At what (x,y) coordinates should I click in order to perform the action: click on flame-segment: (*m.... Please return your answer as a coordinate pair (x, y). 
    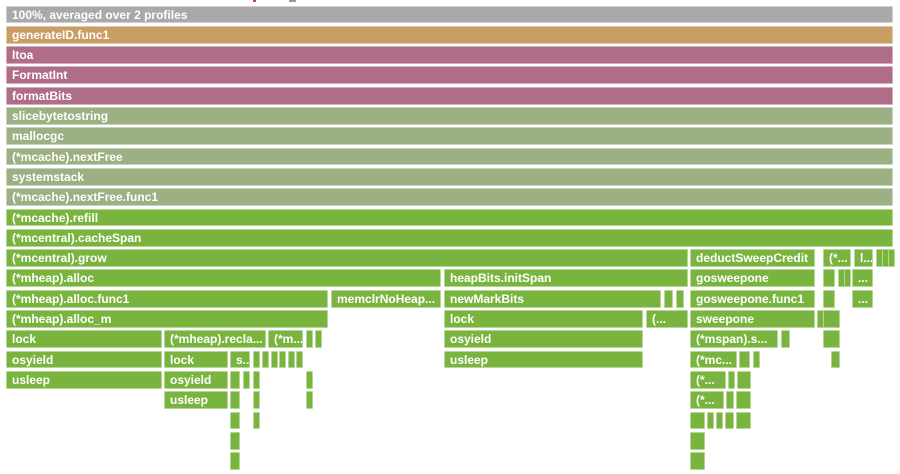
    Looking at the image, I should click on (285, 339).